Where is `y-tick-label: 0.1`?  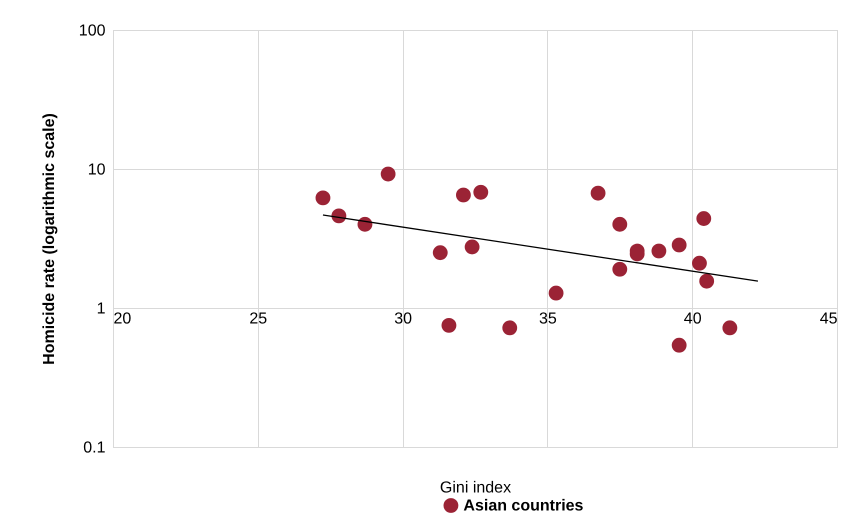
y-tick-label: 0.1 is located at coordinates (94, 448).